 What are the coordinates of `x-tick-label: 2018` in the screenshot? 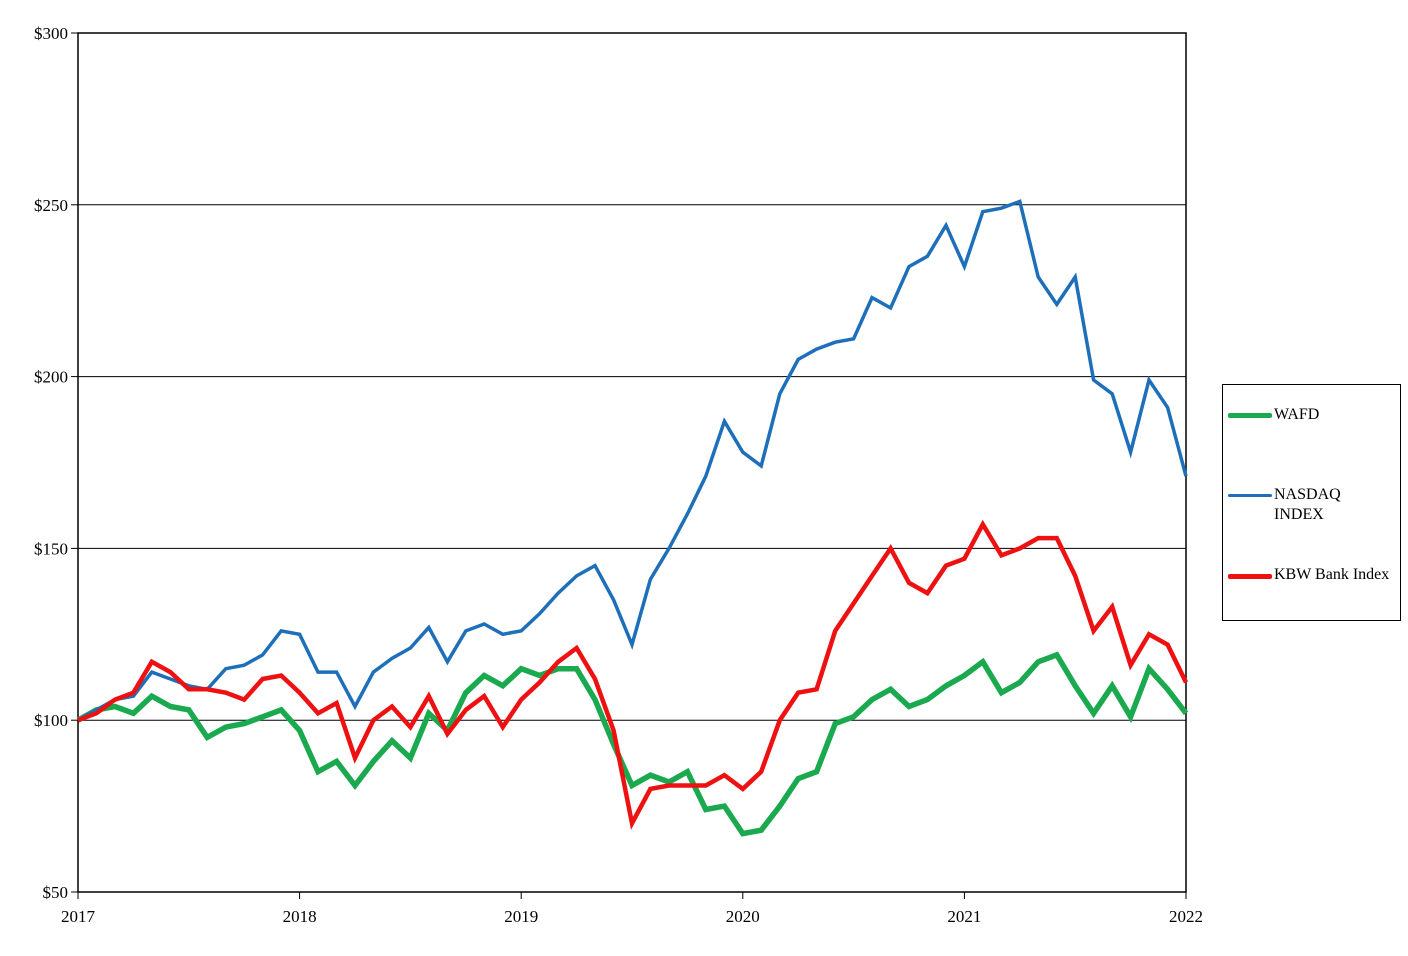 It's located at (300, 916).